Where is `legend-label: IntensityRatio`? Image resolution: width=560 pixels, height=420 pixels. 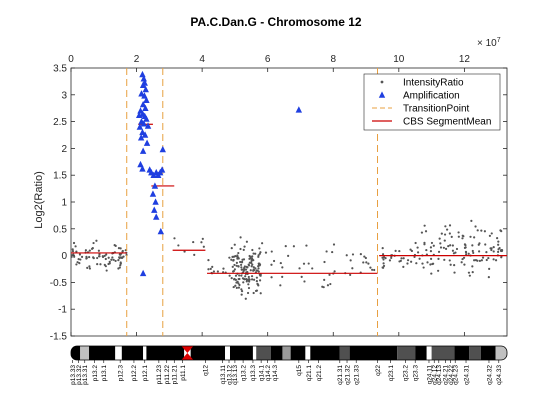
legend-label: IntensityRatio is located at coordinates (433, 83).